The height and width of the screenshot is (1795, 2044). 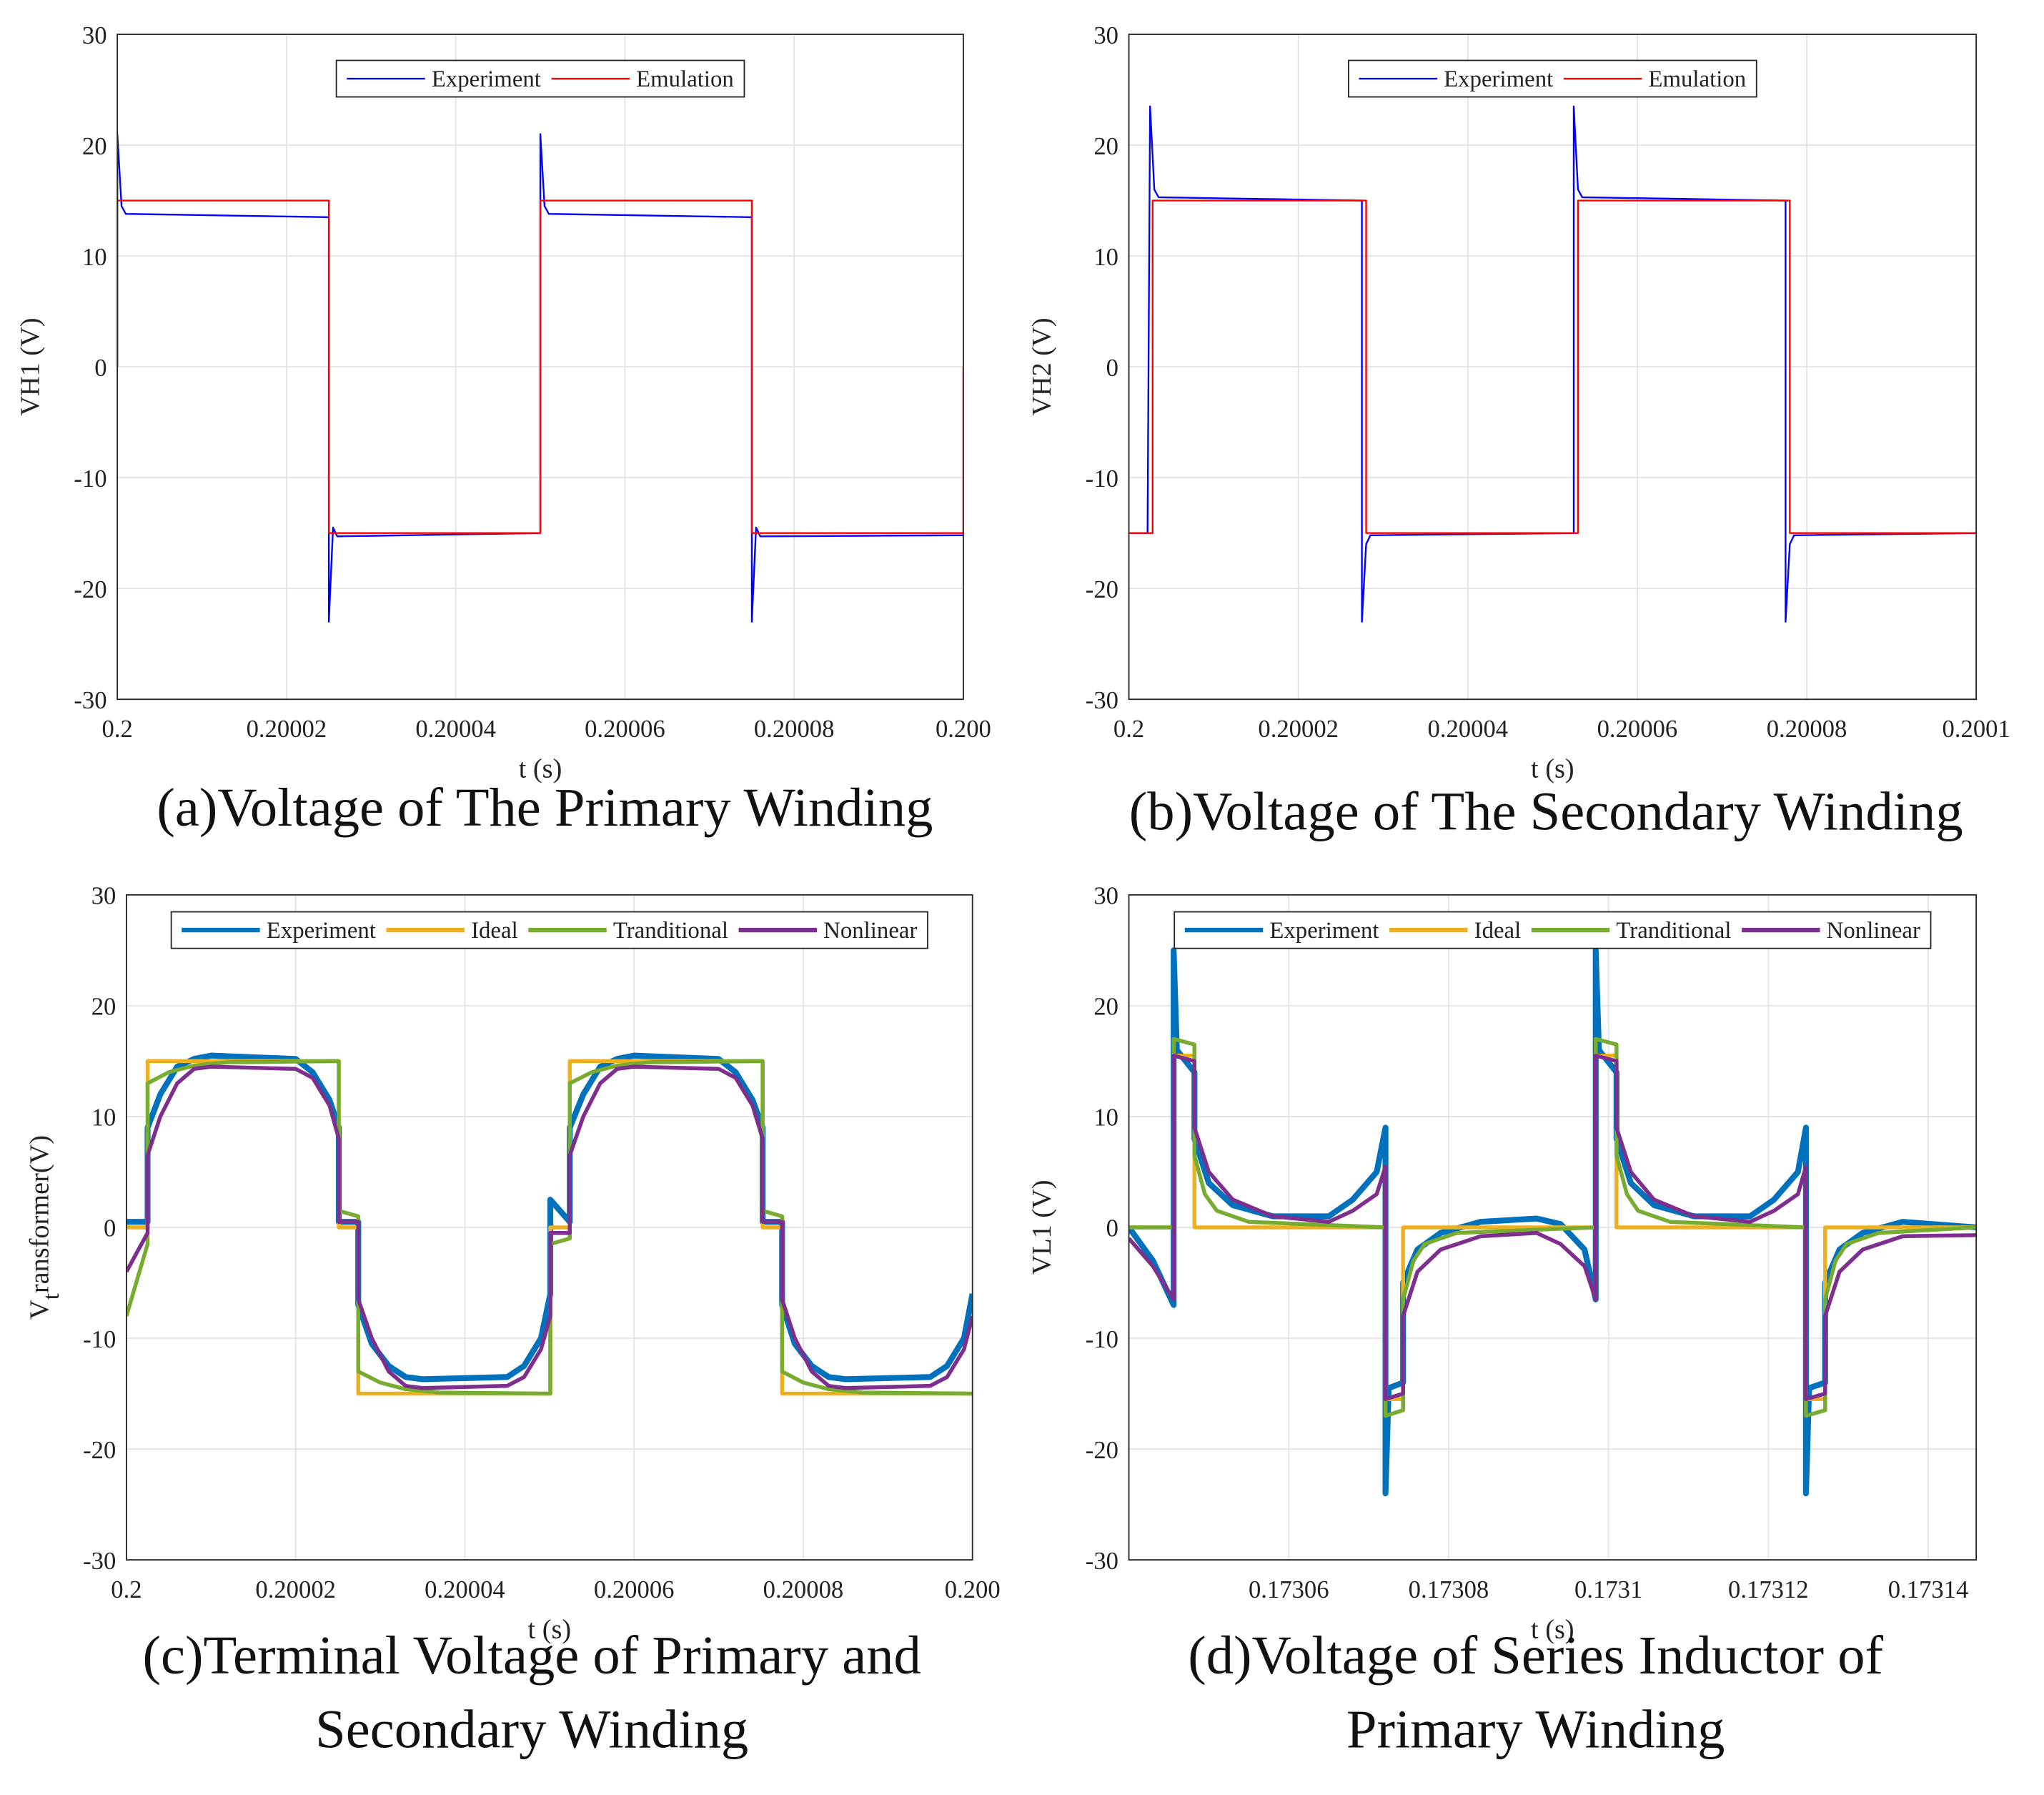 I want to click on caption: (d)Voltage of Series Inductor of, so click(x=1535, y=1655).